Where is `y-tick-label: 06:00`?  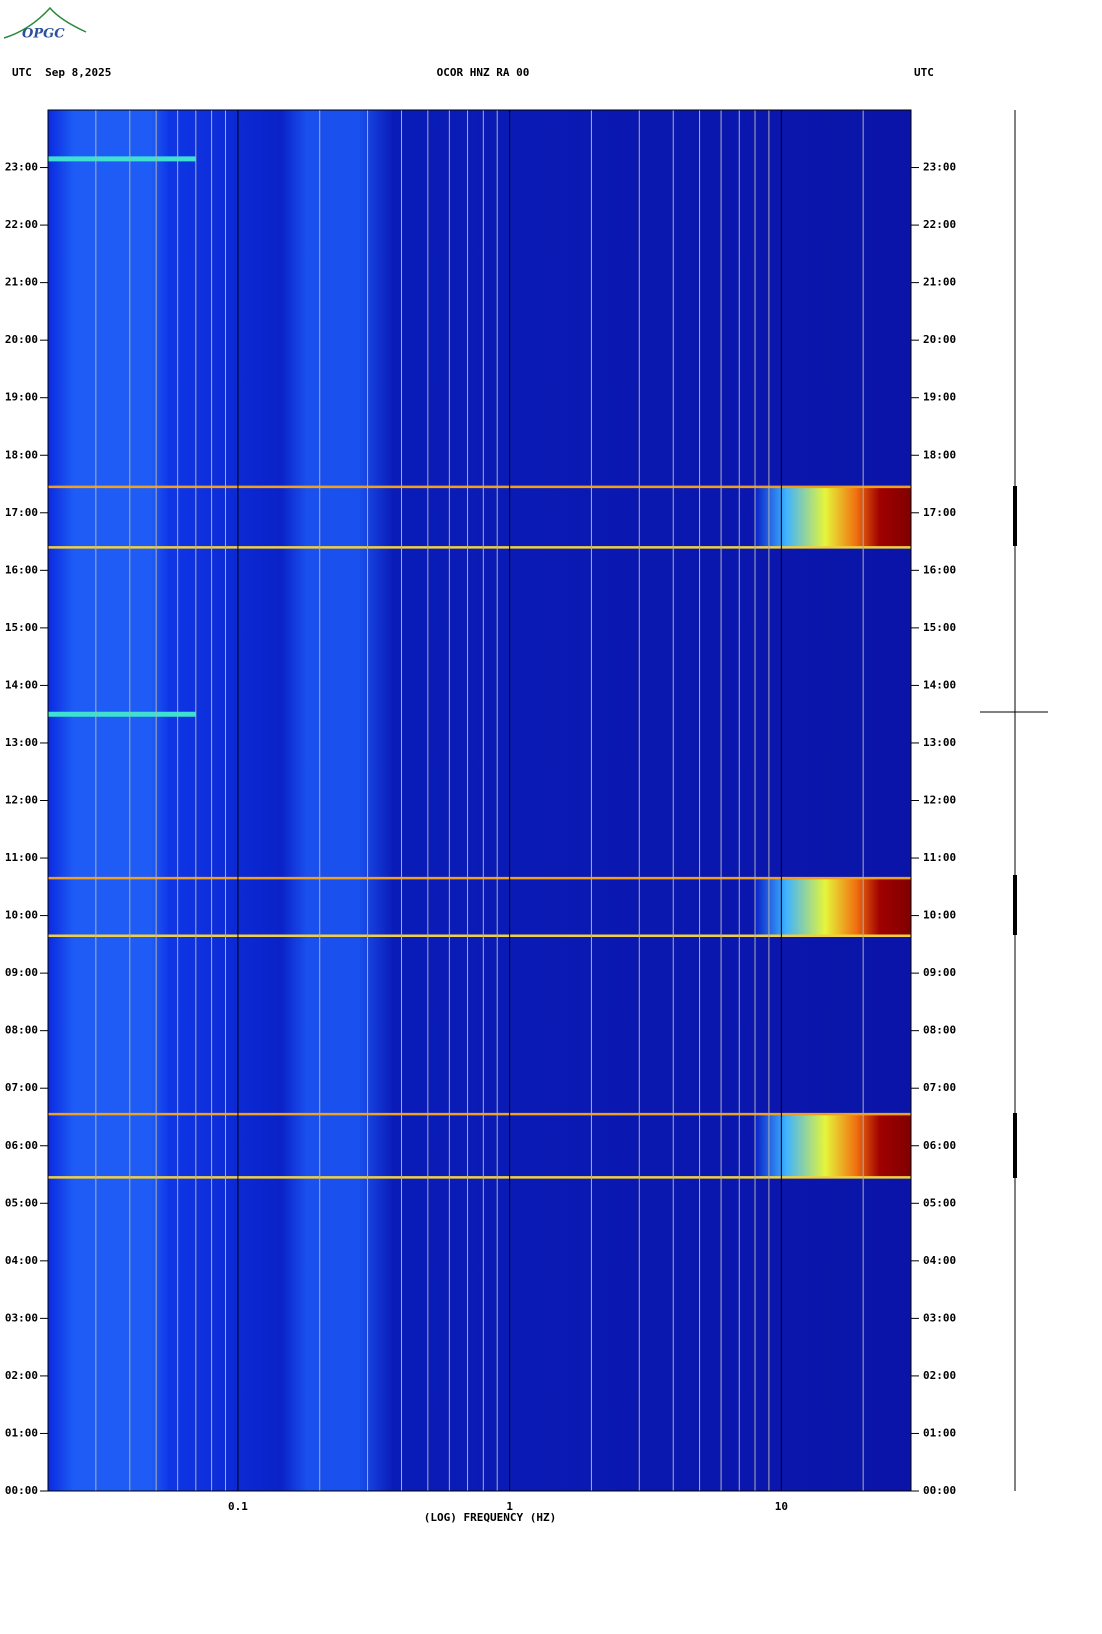 y-tick-label: 06:00 is located at coordinates (21, 1145).